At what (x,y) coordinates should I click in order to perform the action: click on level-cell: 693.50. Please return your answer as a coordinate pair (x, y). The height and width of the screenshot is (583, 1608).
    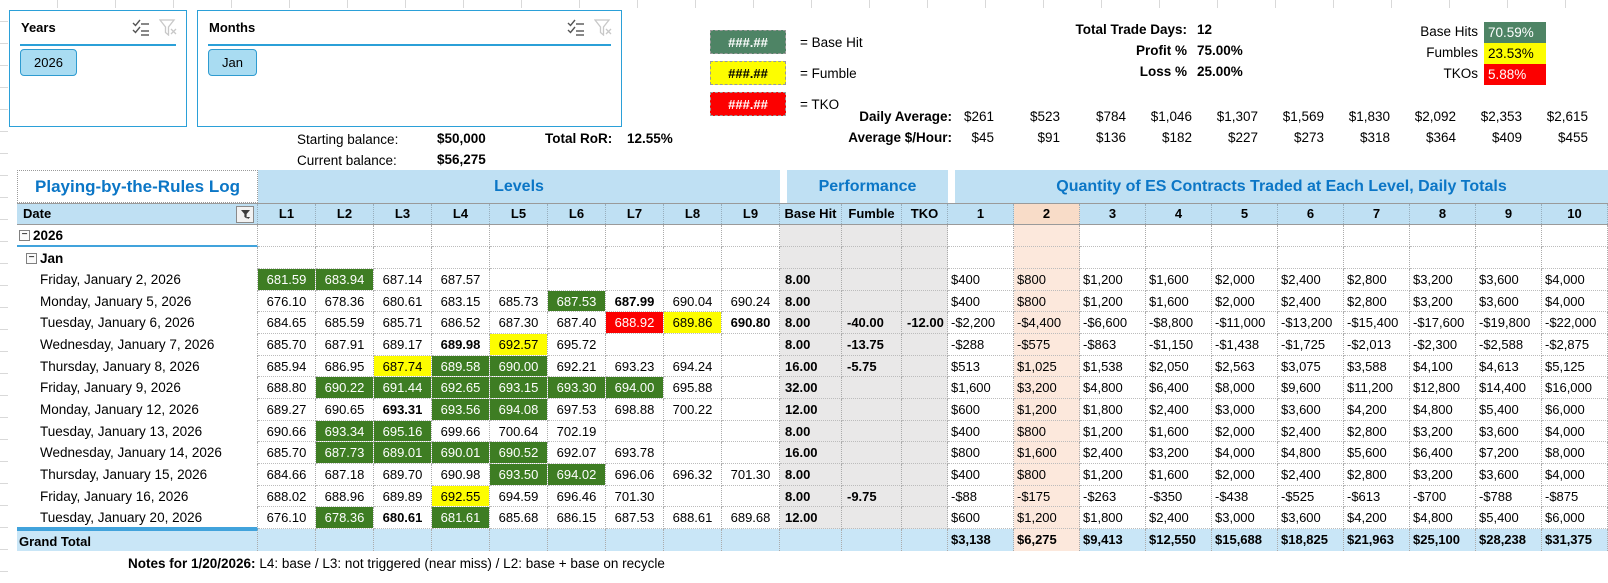
    Looking at the image, I should click on (519, 474).